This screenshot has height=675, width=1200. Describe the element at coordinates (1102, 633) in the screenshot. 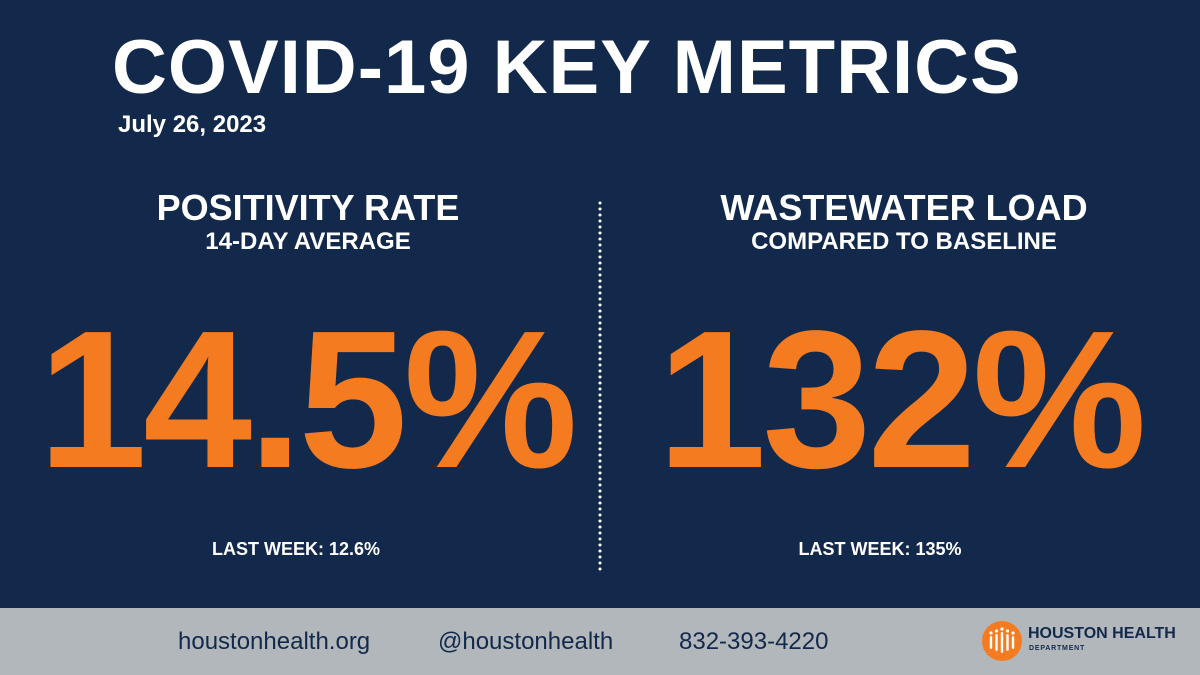

I see `logo-name: HOUSTON HEALTH` at that location.